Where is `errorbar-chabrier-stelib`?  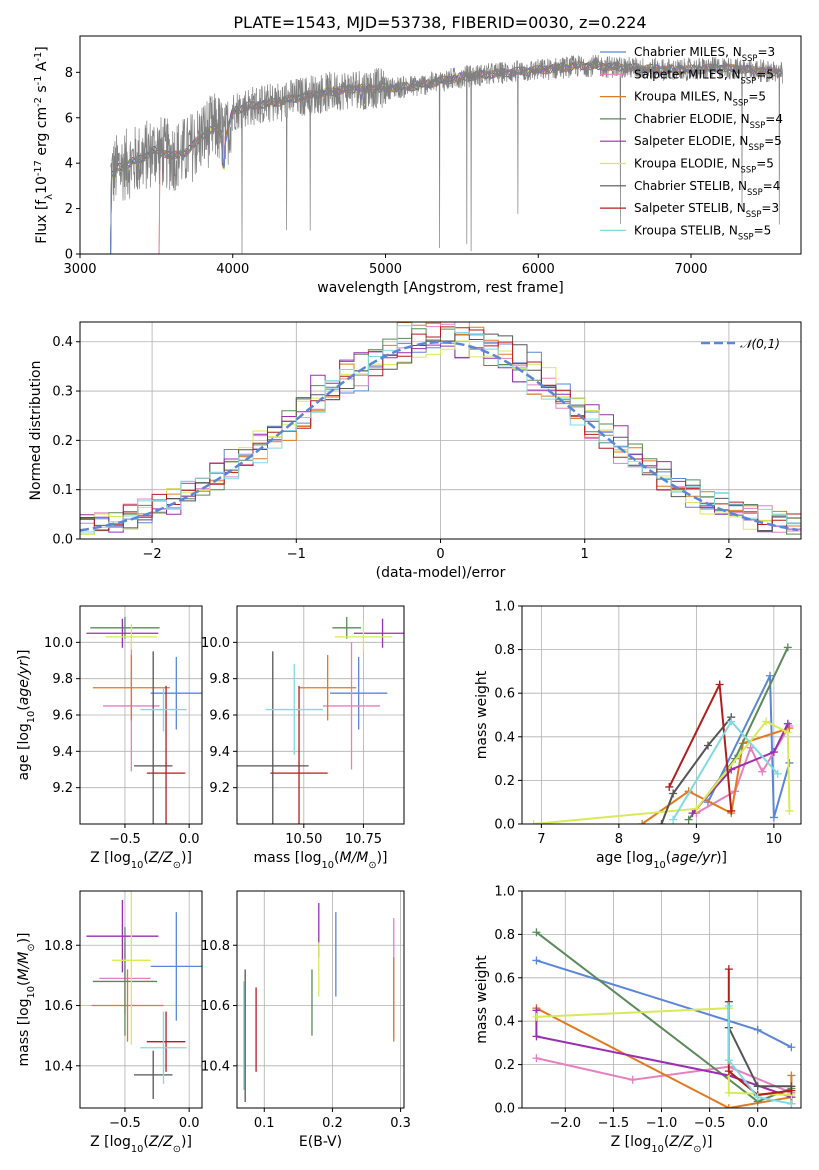
errorbar-chabrier-stelib is located at coordinates (153, 1074).